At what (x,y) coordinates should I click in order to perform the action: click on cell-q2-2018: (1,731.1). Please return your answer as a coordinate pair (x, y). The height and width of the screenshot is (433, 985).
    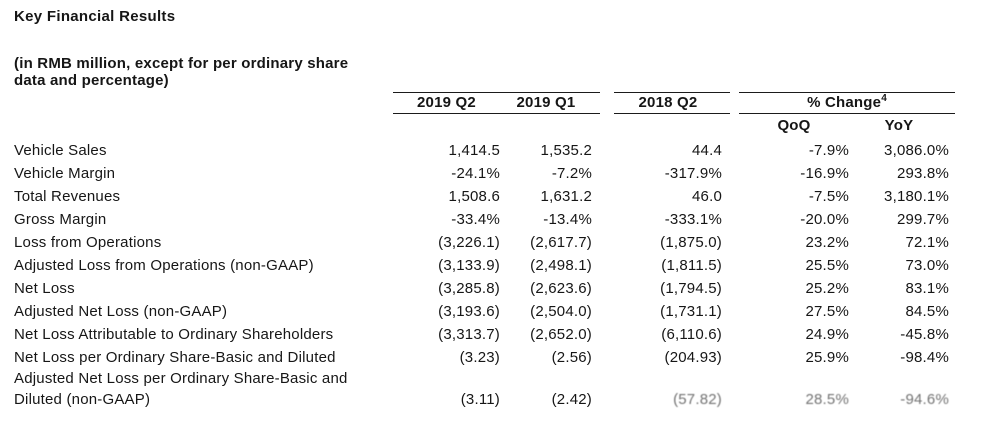
    Looking at the image, I should click on (691, 311).